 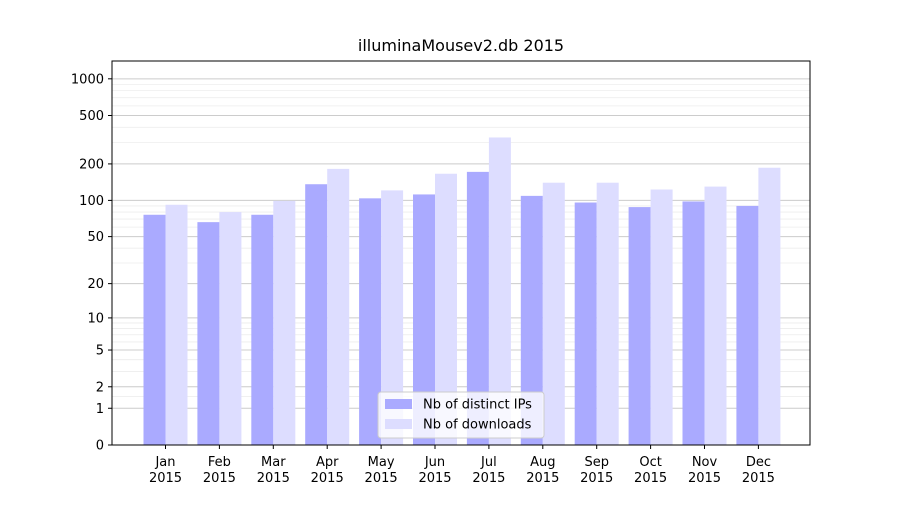 What do you see at coordinates (91, 201) in the screenshot?
I see `y-tick-label: 100` at bounding box center [91, 201].